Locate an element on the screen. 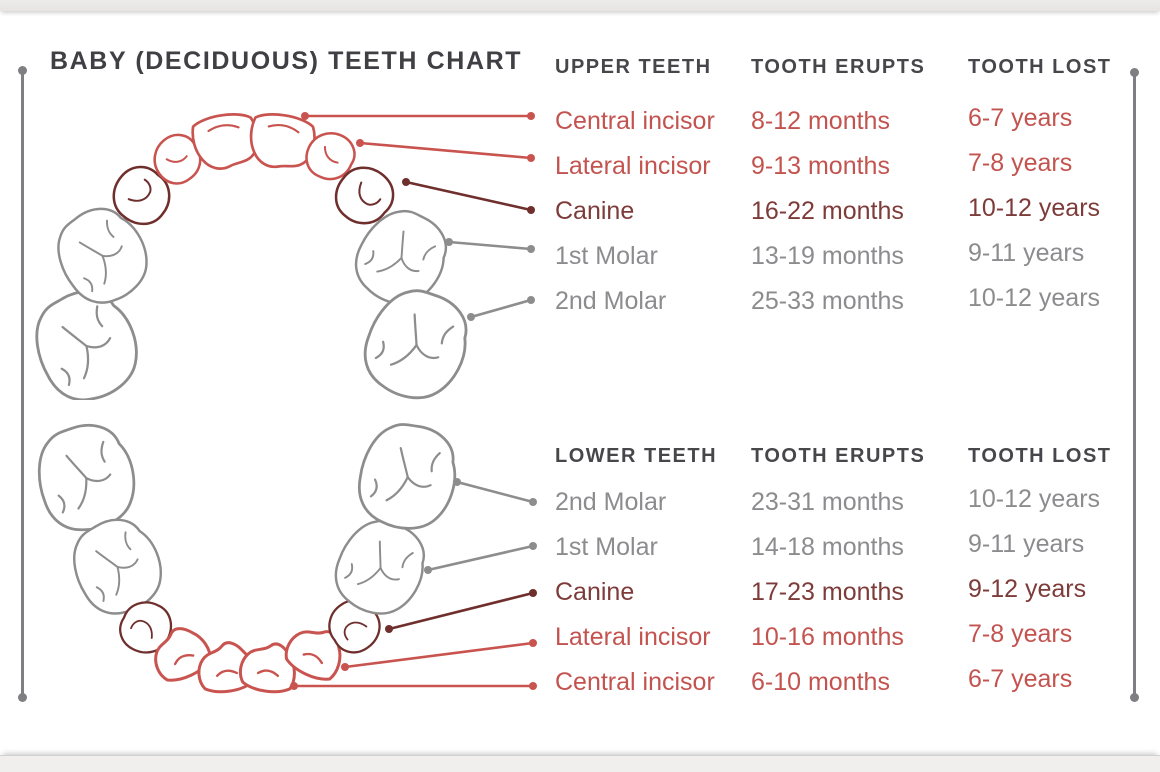 The width and height of the screenshot is (1160, 772). leader-line-upper-1st-molar is located at coordinates (490, 245).